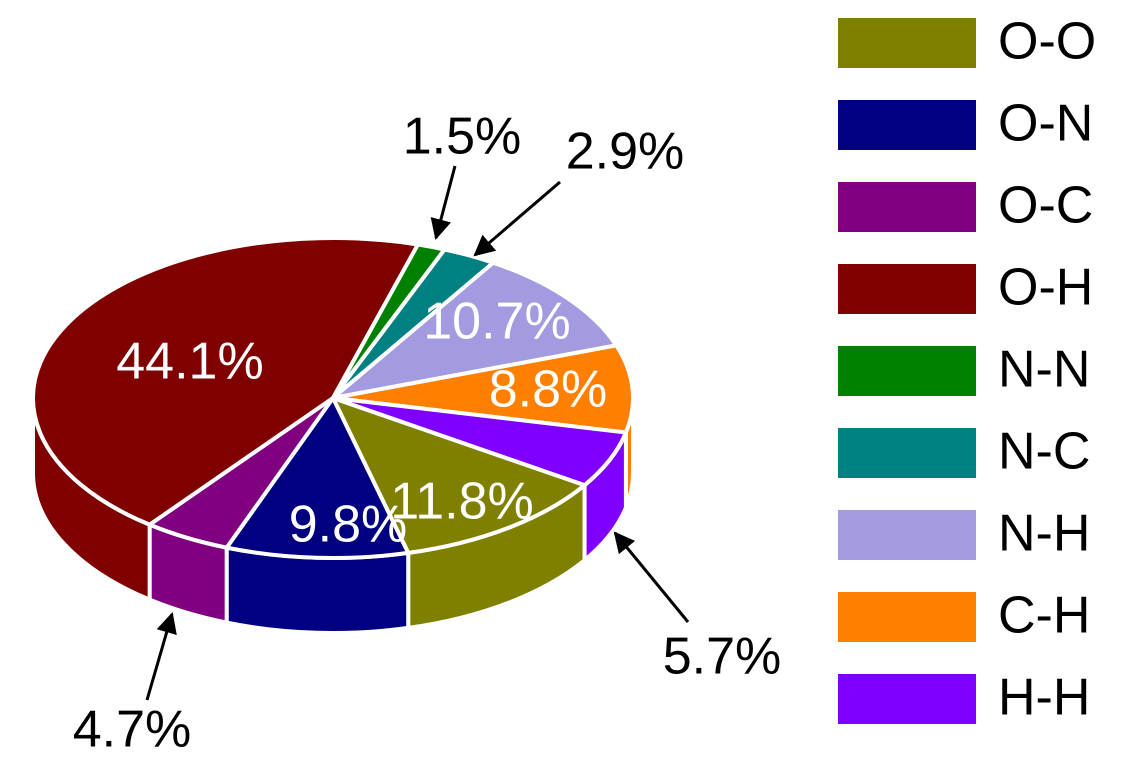 This screenshot has height=757, width=1147. I want to click on legend-label: N-N, so click(1044, 370).